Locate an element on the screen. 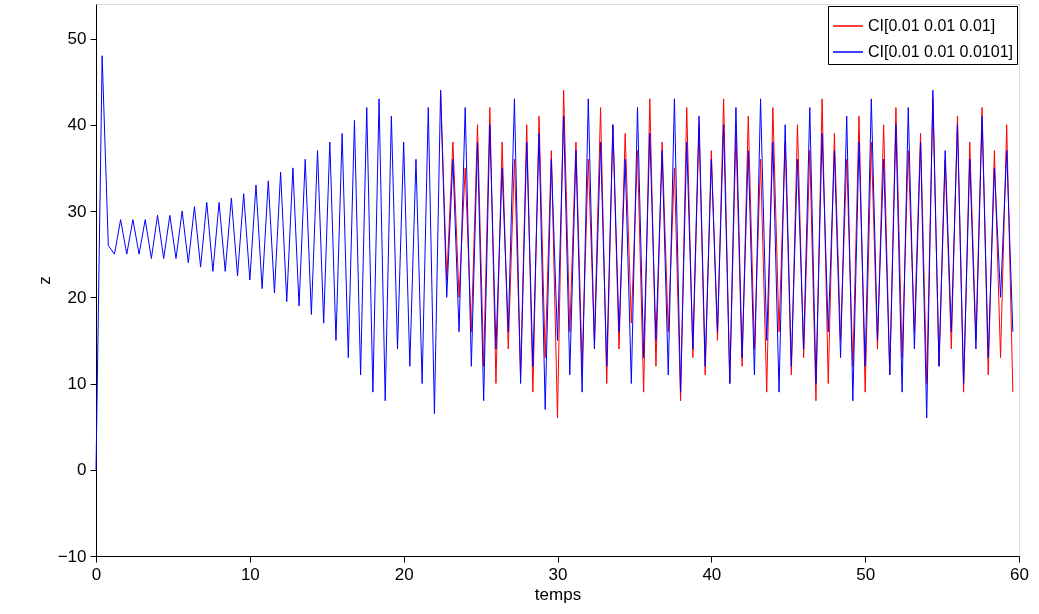 This screenshot has height=614, width=1039. legend-label: CI[0.01 0.01 0.0101] is located at coordinates (940, 51).